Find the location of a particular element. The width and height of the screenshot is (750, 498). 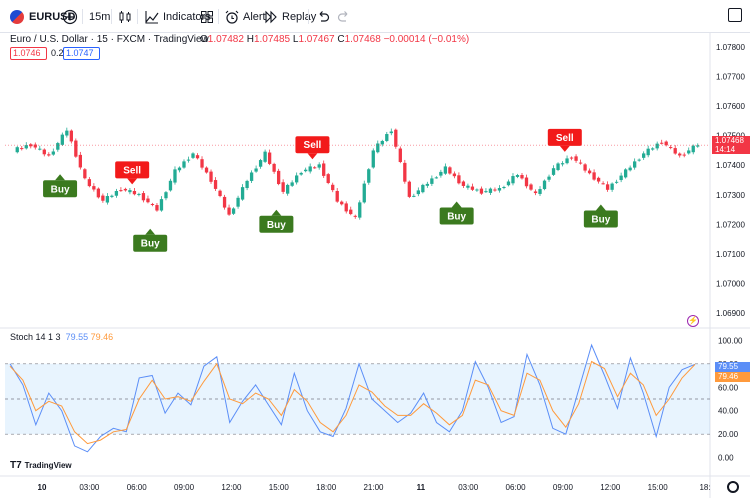

price-axis-tick: 1.07000 is located at coordinates (730, 284).